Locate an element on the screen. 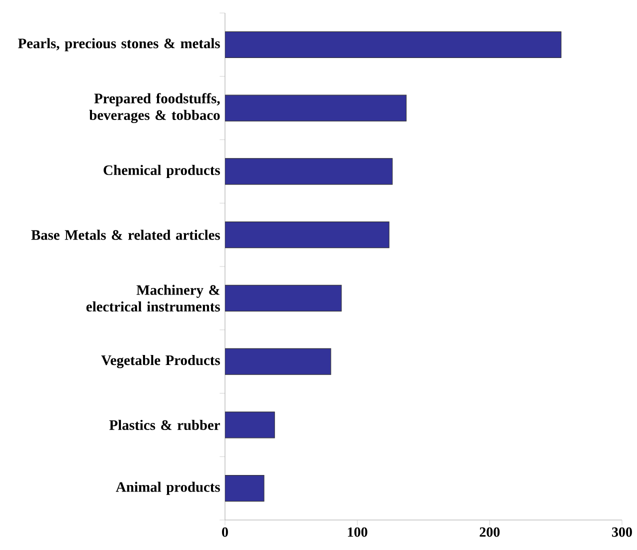 The width and height of the screenshot is (637, 550). y-tick-label: Animal products is located at coordinates (168, 488).